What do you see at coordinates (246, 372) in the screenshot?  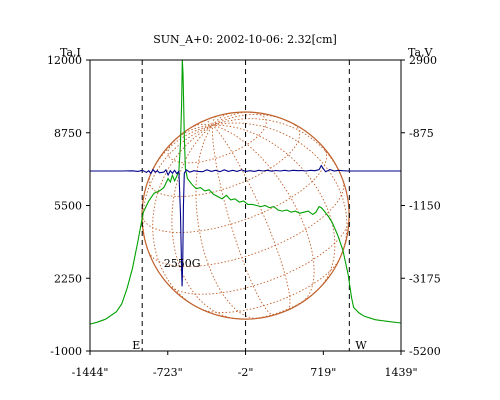 I see `x-tick-label: -2"` at bounding box center [246, 372].